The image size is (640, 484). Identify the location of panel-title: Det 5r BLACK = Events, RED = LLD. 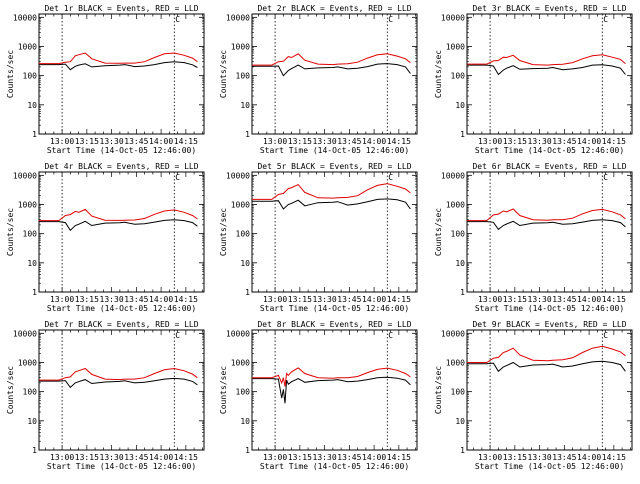
(334, 166).